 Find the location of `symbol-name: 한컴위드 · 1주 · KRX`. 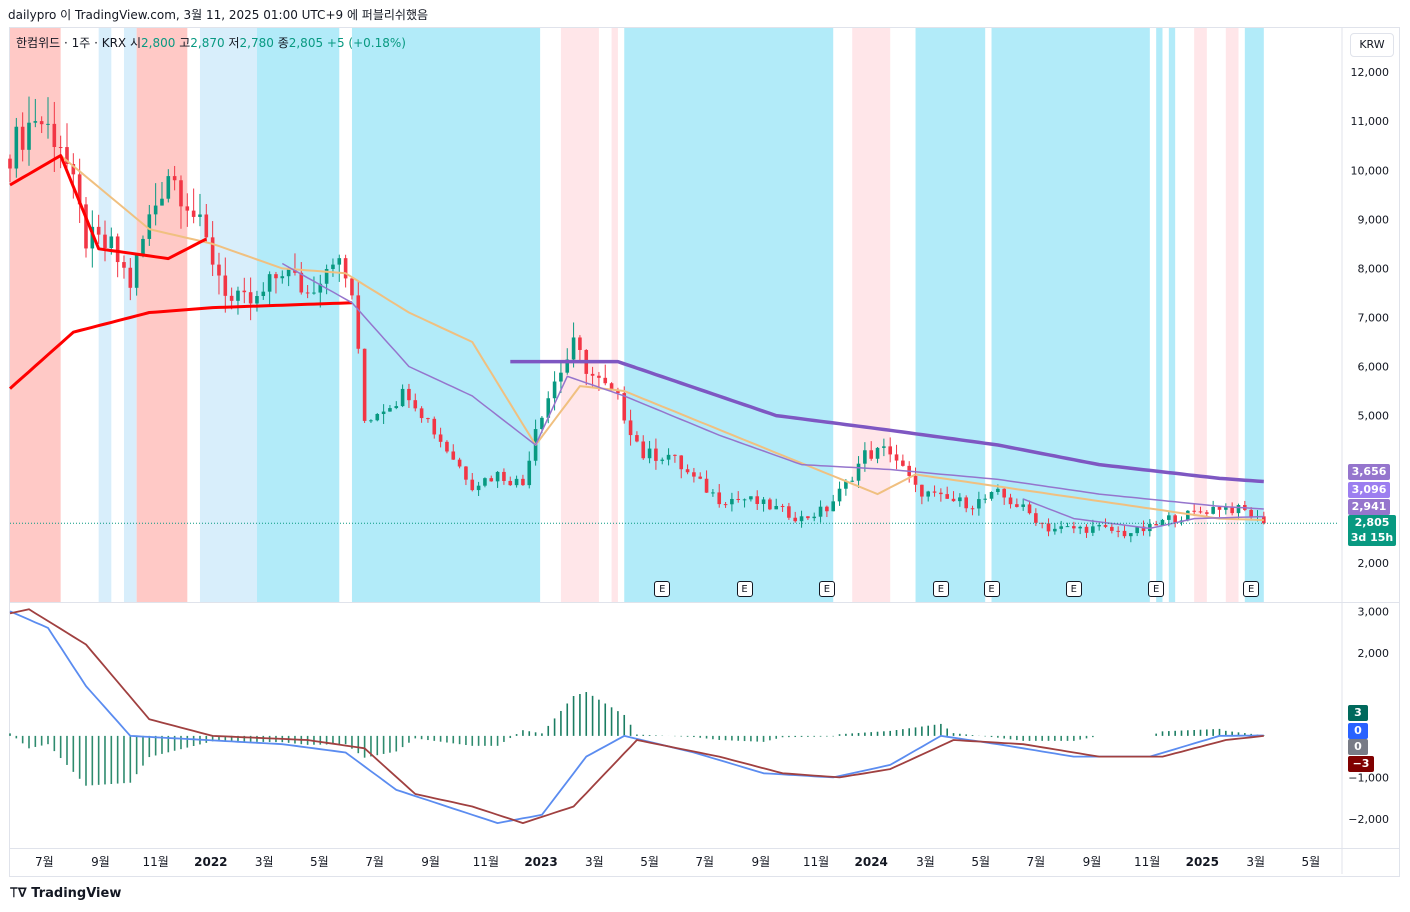

symbol-name: 한컴위드 · 1주 · KRX is located at coordinates (71, 43).